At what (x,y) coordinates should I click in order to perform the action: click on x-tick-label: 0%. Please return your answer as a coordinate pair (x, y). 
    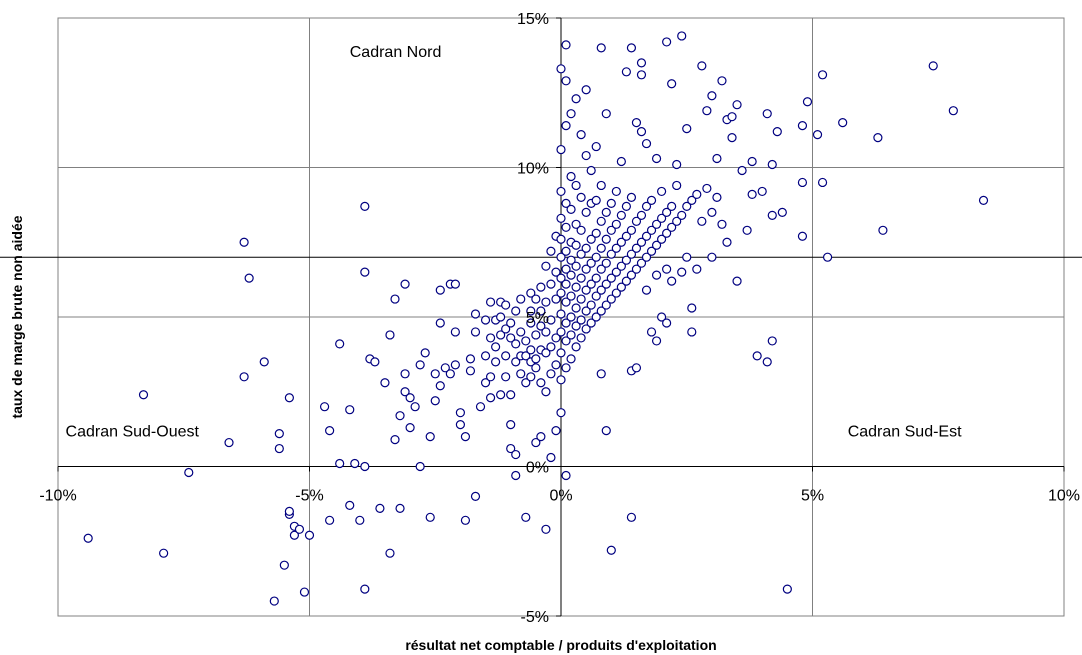
    Looking at the image, I should click on (560, 496).